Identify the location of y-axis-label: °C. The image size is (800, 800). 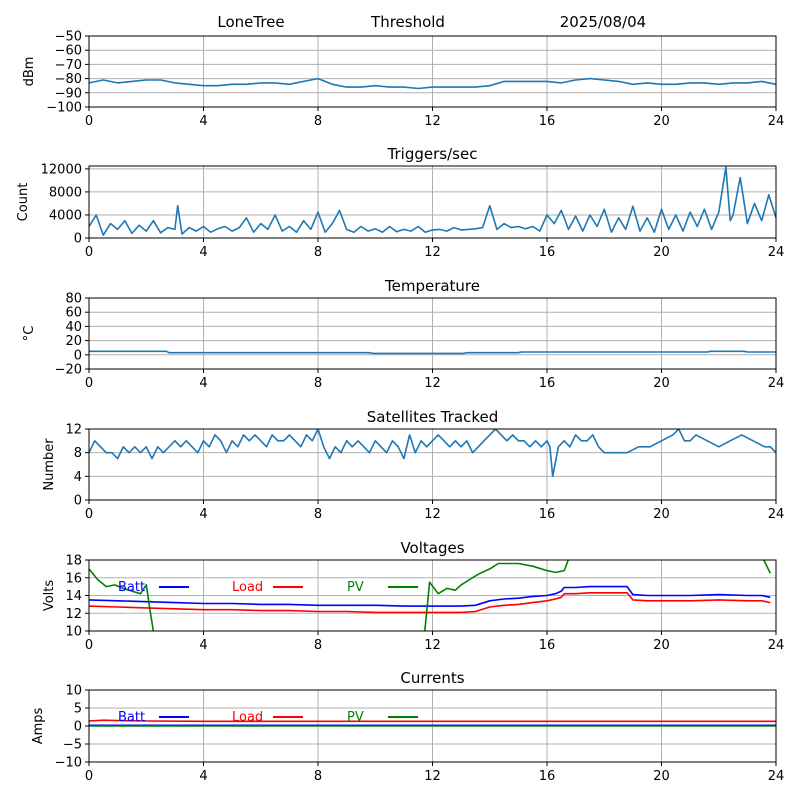
(29, 334).